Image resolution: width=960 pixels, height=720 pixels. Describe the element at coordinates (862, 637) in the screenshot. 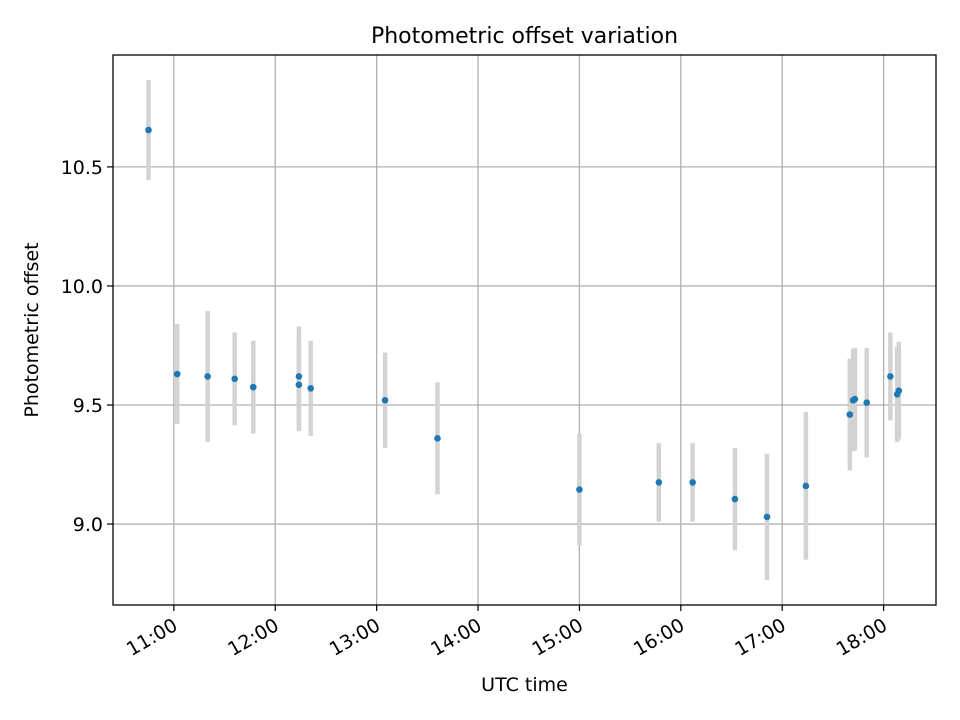

I see `x-tick-label: 18:00` at that location.